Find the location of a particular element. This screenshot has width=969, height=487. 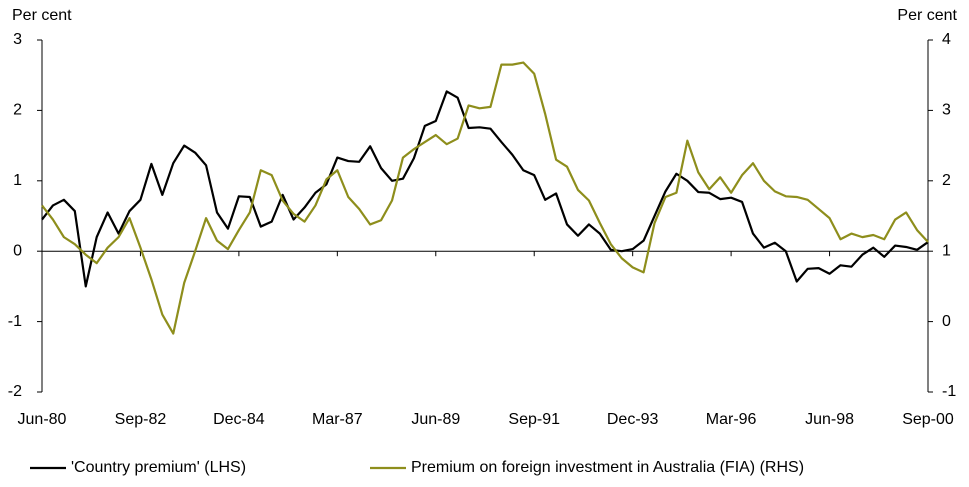

y2-tick-label: 2 is located at coordinates (946, 180).